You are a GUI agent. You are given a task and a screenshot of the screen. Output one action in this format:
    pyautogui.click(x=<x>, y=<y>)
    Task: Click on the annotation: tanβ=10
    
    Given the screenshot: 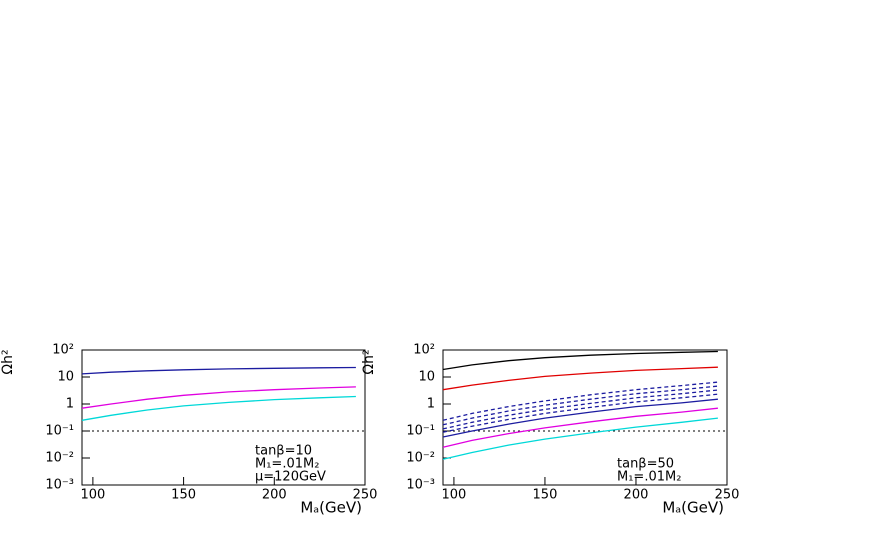 What is the action you would take?
    pyautogui.click(x=283, y=451)
    